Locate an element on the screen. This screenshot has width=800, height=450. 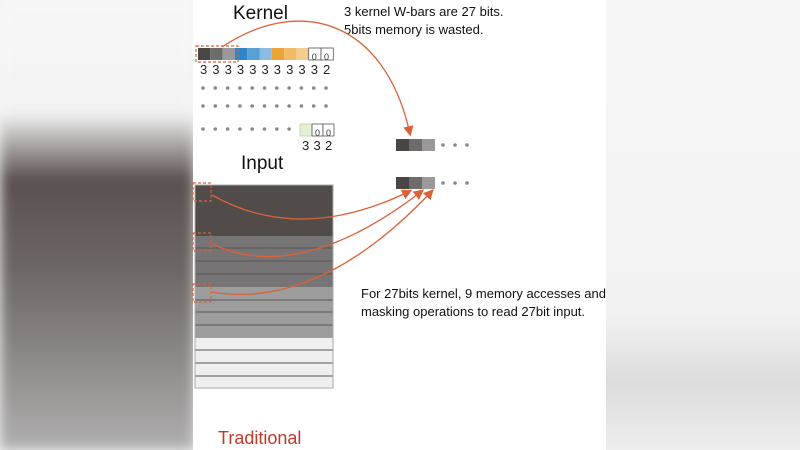
kernel-selection-box is located at coordinates (217, 54).